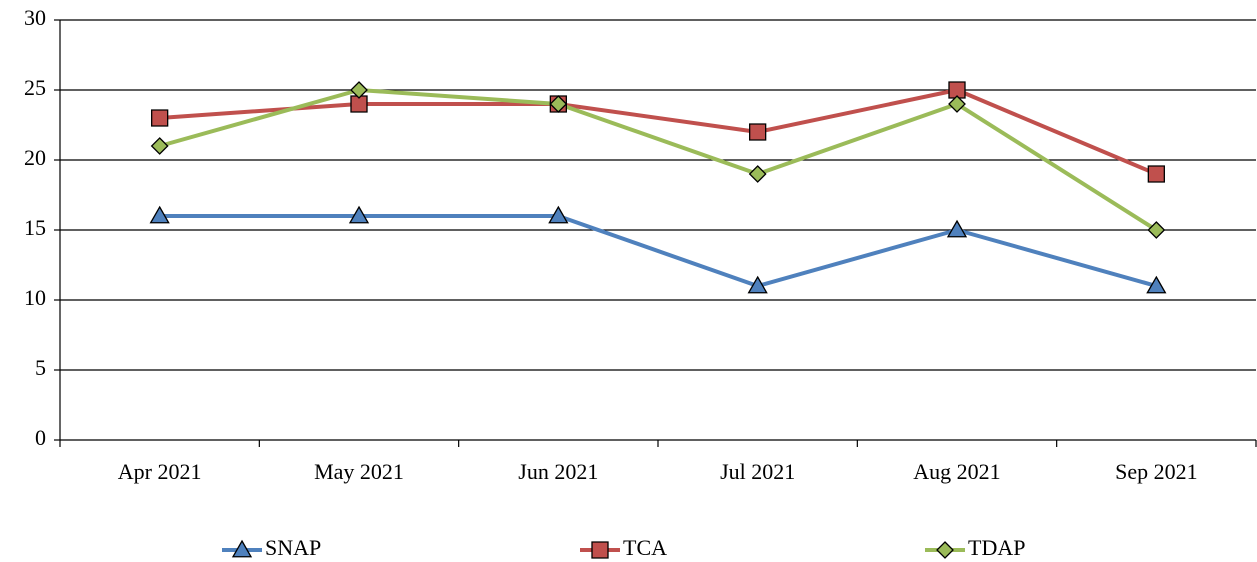 This screenshot has width=1257, height=562. Describe the element at coordinates (293, 547) in the screenshot. I see `legend-label: SNAP` at that location.